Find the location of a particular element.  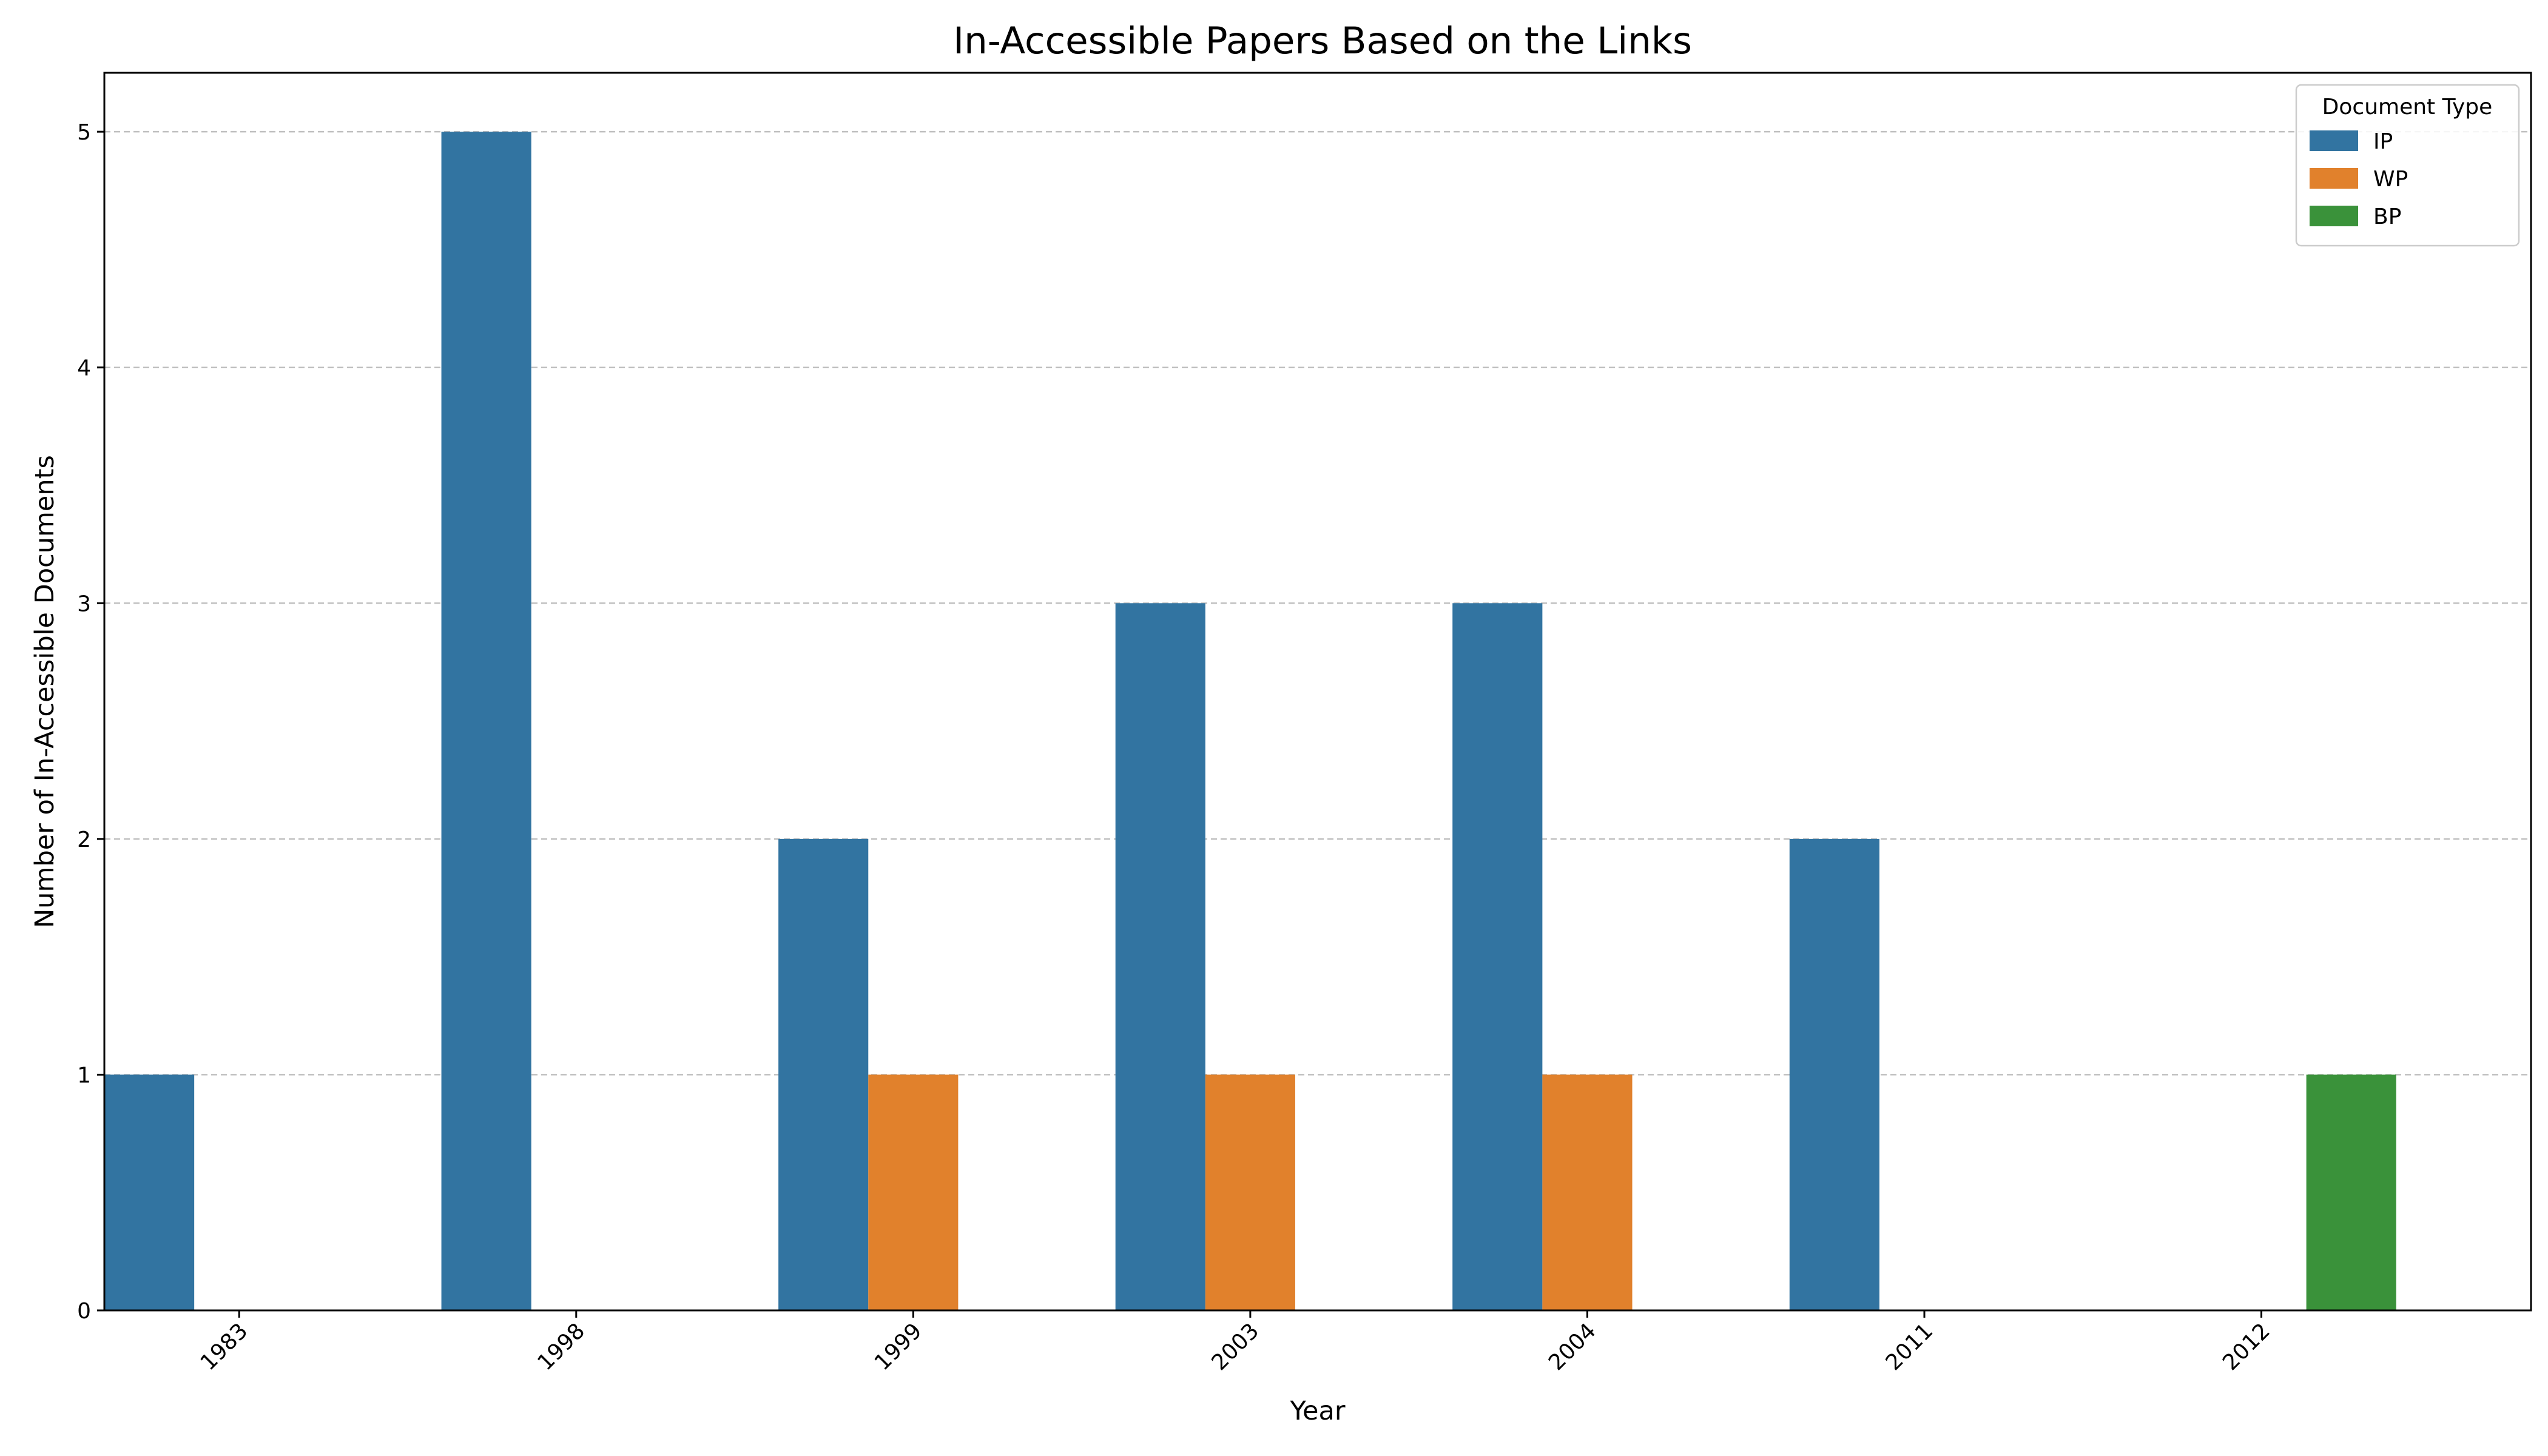

x-tick-label-1983: 1983 is located at coordinates (224, 1346).